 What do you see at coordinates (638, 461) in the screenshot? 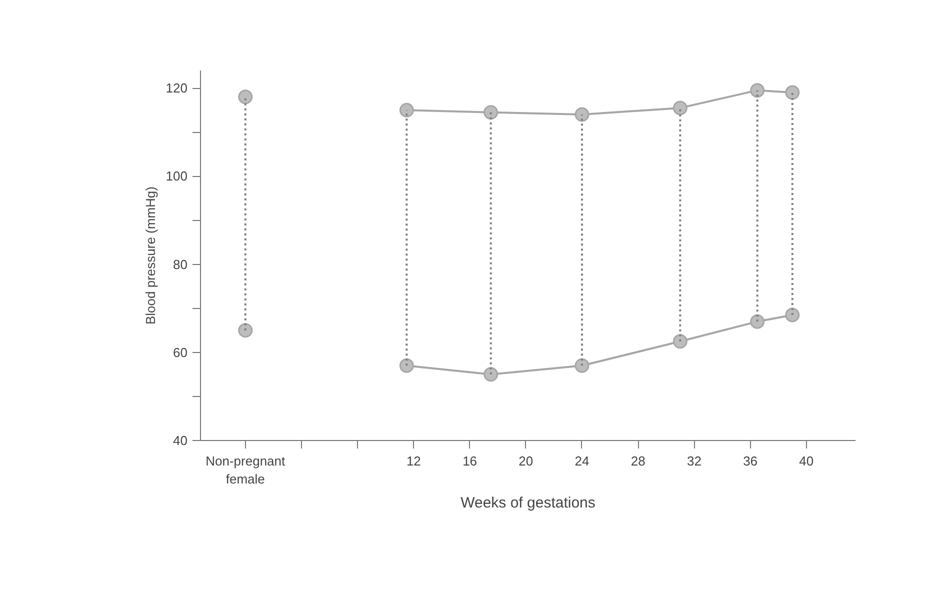
I see `x-tick-label: 28` at bounding box center [638, 461].